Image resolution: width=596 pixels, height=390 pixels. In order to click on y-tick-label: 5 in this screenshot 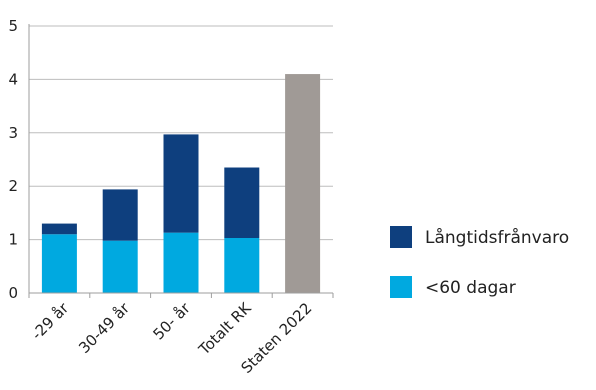, I will do `click(13, 26)`.